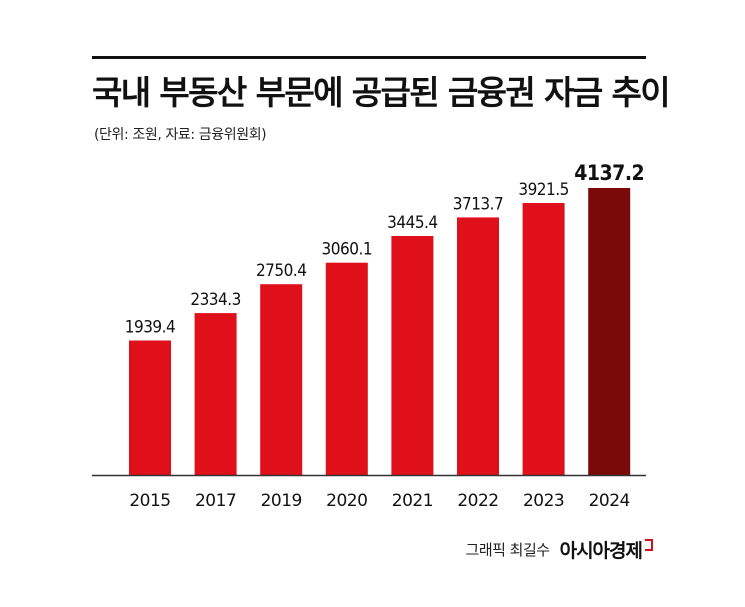  What do you see at coordinates (281, 501) in the screenshot?
I see `x-tick-label-2019: 2019` at bounding box center [281, 501].